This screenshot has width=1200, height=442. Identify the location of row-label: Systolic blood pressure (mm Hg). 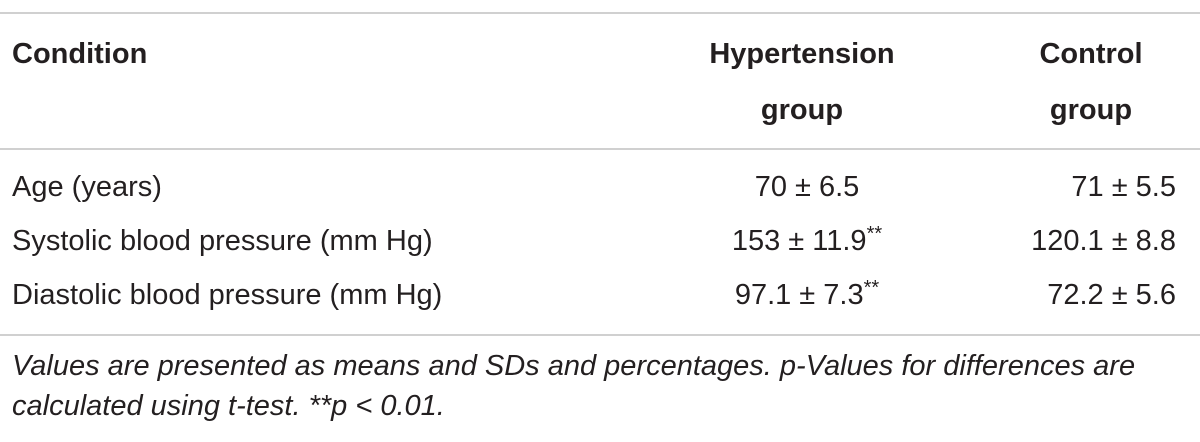
(222, 241).